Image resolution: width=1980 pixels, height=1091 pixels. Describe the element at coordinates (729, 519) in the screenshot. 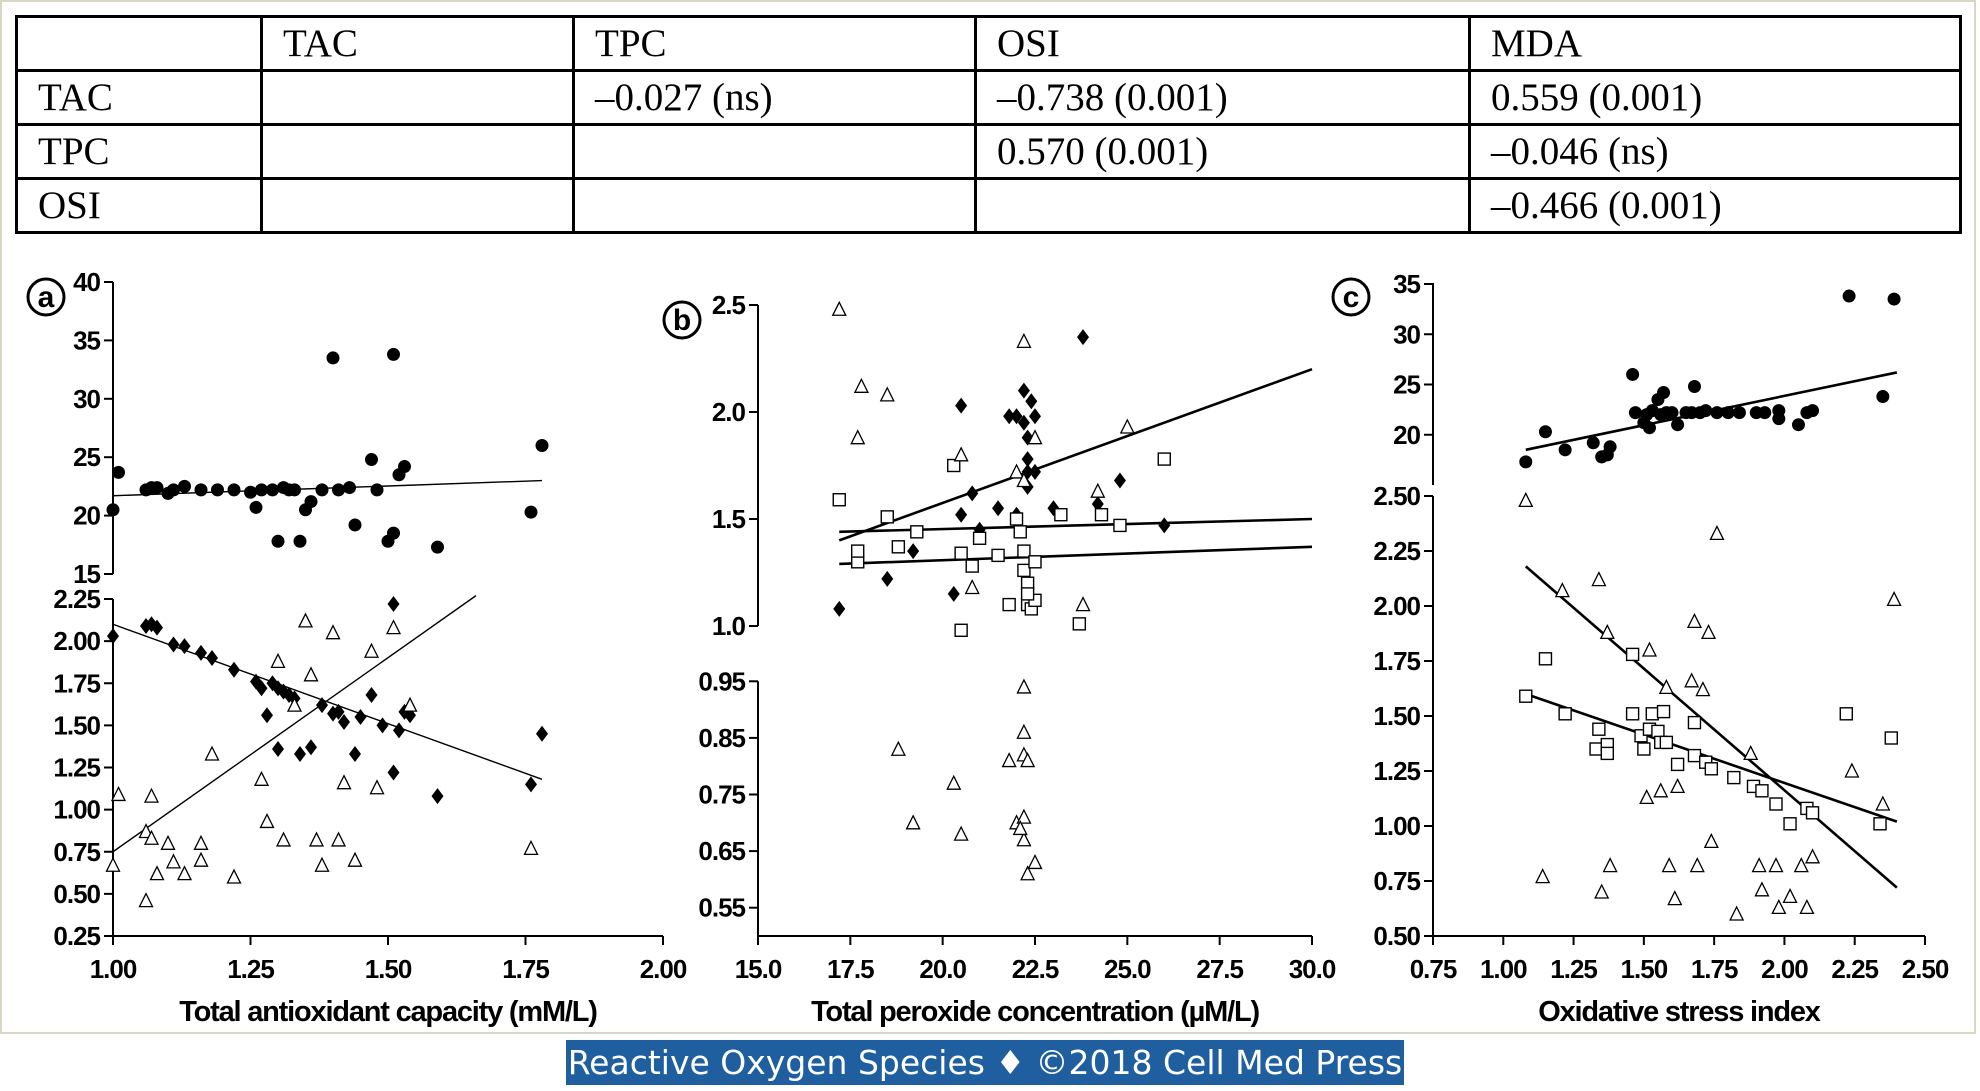

I see `y-tick-label: 1.5` at that location.